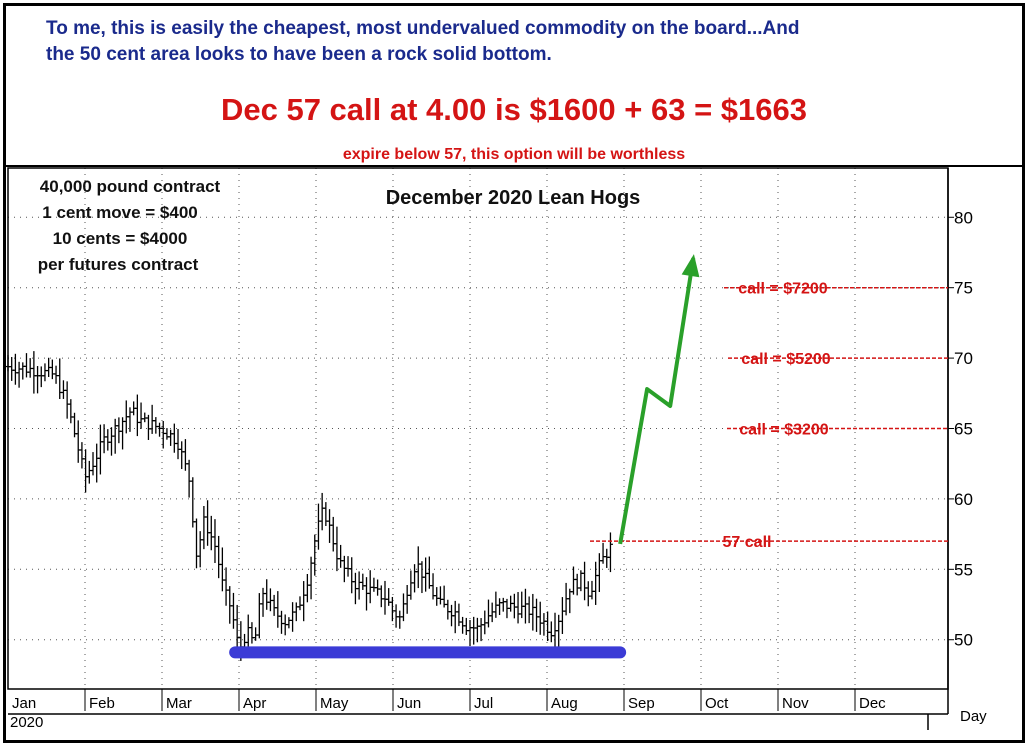 This screenshot has height=749, width=1031. What do you see at coordinates (513, 198) in the screenshot?
I see `chart-title: December 2020 Lean Hogs` at bounding box center [513, 198].